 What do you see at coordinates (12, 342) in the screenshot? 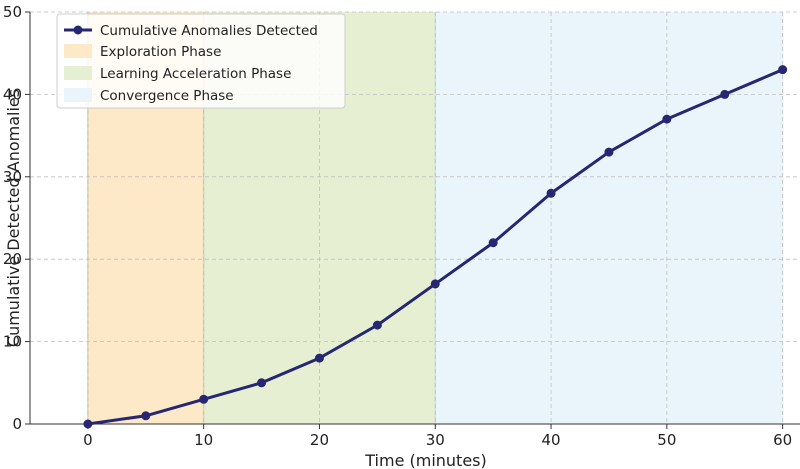
I see `y-tick-label: 10` at bounding box center [12, 342].